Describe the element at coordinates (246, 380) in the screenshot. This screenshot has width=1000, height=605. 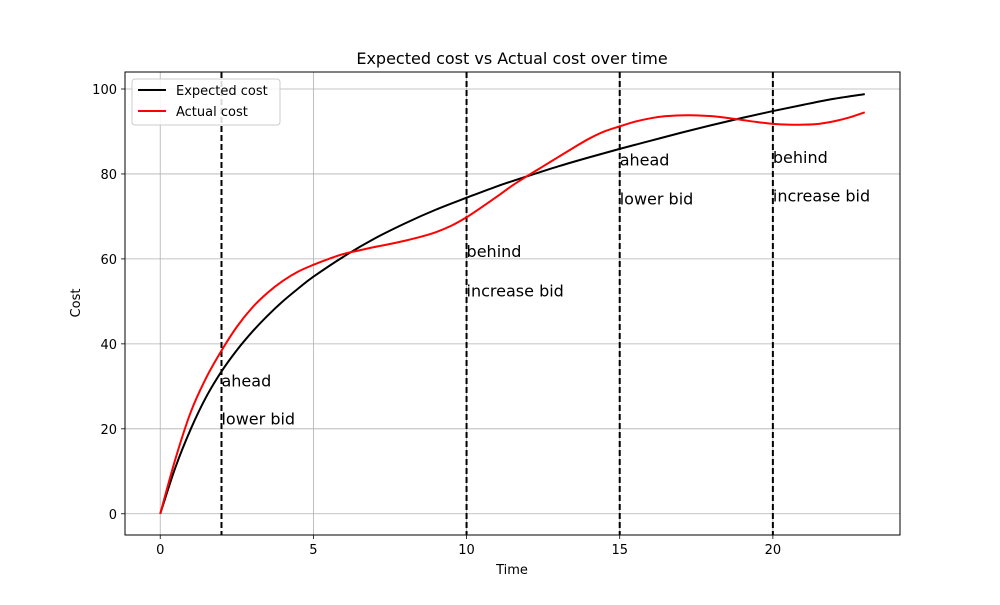
I see `annotation-0: ahead` at that location.